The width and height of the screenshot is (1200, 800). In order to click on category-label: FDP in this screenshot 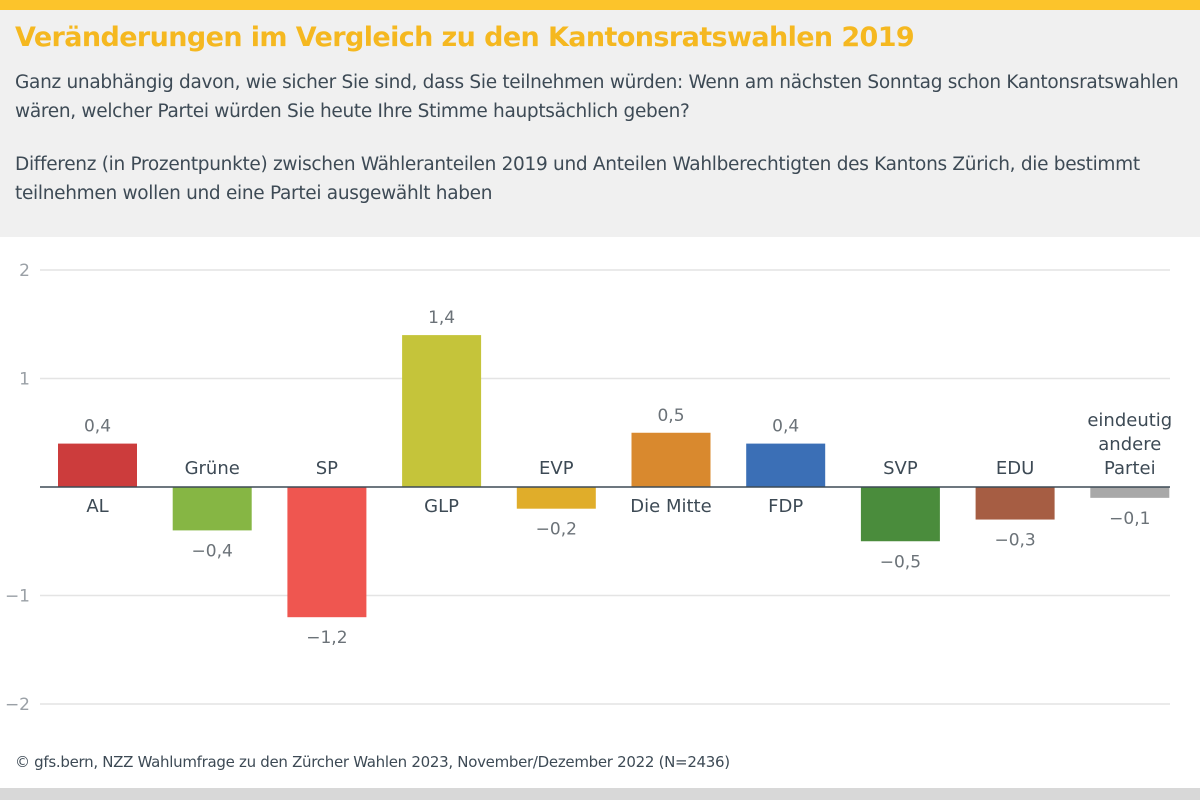, I will do `click(785, 506)`.